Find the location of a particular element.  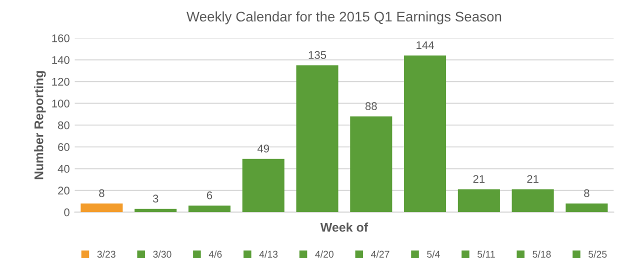

y-axis-title: Number Reporting is located at coordinates (40, 125).